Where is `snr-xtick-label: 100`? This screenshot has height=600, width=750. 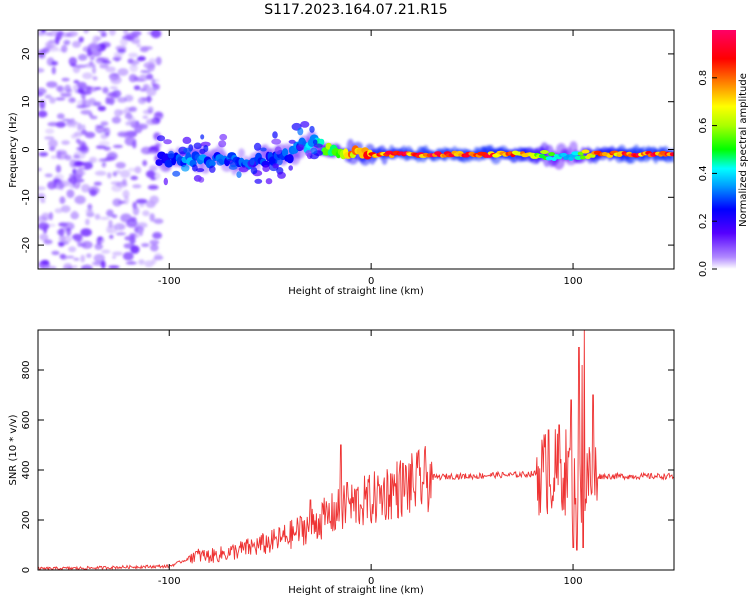
snr-xtick-label: 100 is located at coordinates (573, 581).